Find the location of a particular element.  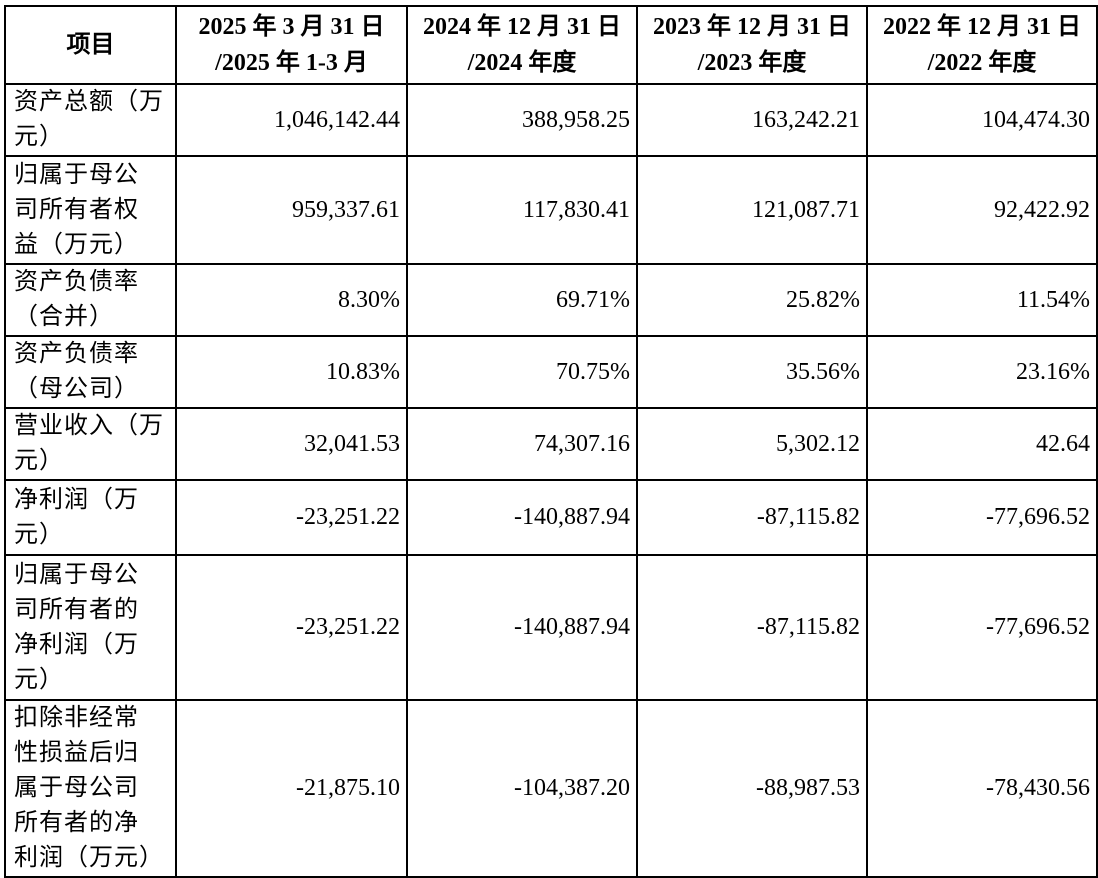

table-row: 资产负债率 （合并） 8.30% 69.71% 25.82% 11.54% is located at coordinates (551, 300).